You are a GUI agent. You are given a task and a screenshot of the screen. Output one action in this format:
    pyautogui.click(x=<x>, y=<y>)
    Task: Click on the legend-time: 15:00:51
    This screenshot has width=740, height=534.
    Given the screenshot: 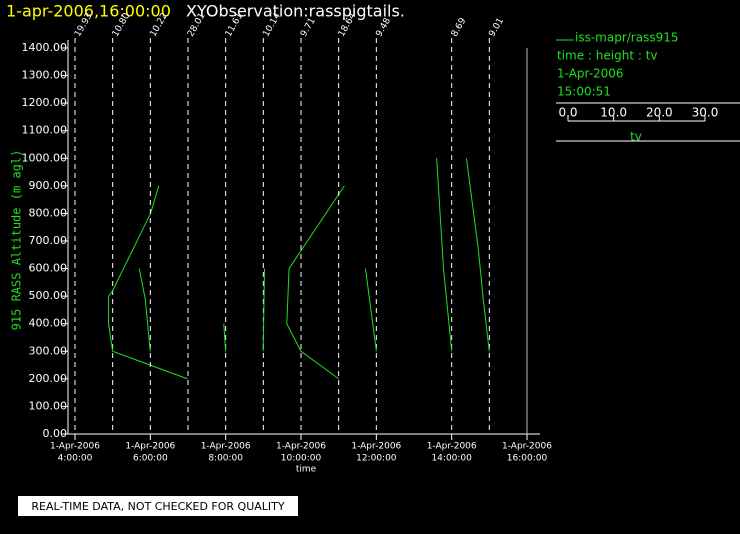 What is the action you would take?
    pyautogui.click(x=584, y=92)
    